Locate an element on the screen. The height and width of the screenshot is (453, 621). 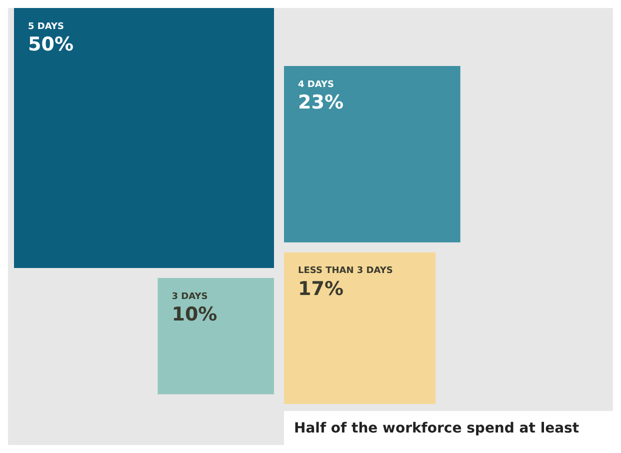
category-label: LESS THAN 3 DAYS is located at coordinates (345, 271).